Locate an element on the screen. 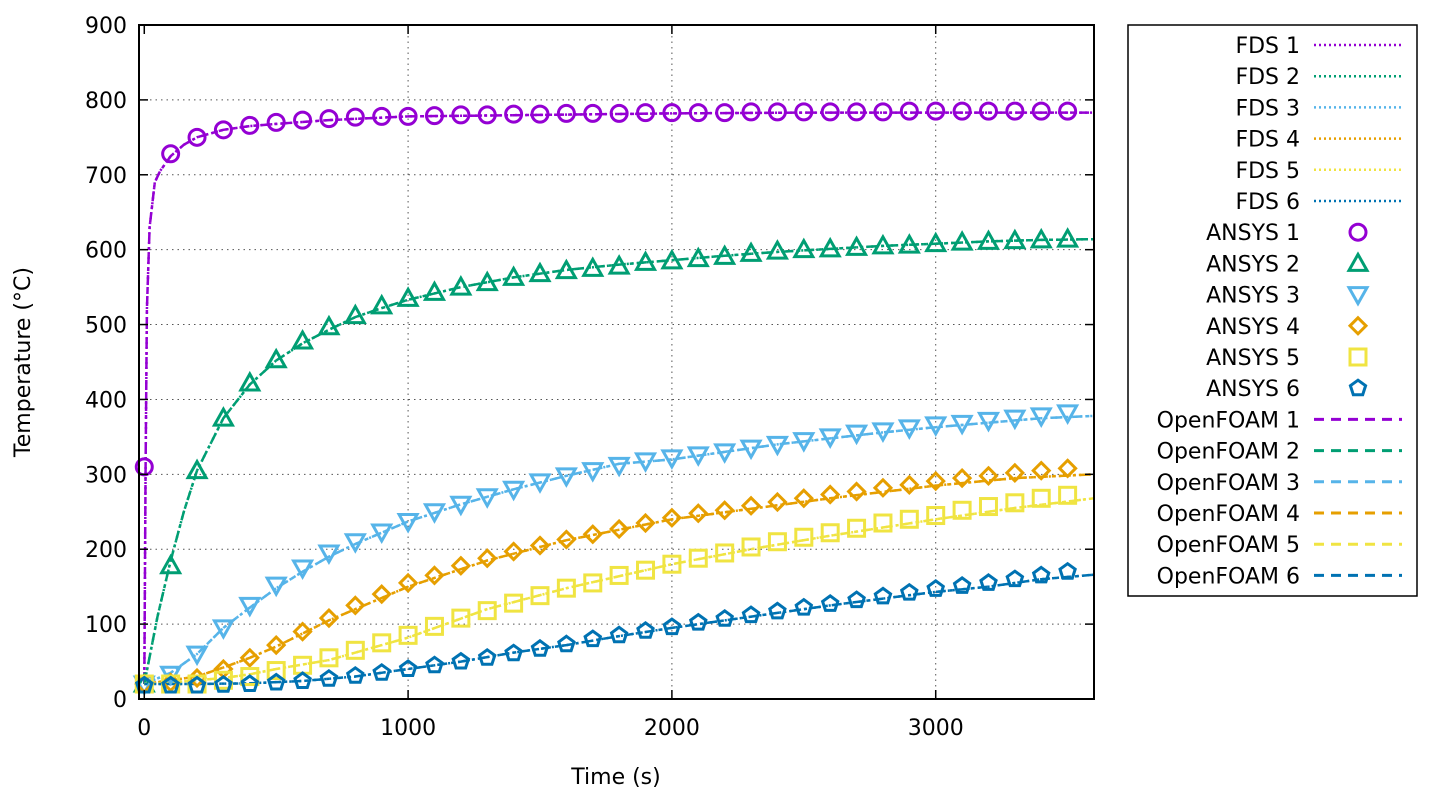 Image resolution: width=1435 pixels, height=799 pixels. legend-label: ANSYS 6 is located at coordinates (1253, 389).